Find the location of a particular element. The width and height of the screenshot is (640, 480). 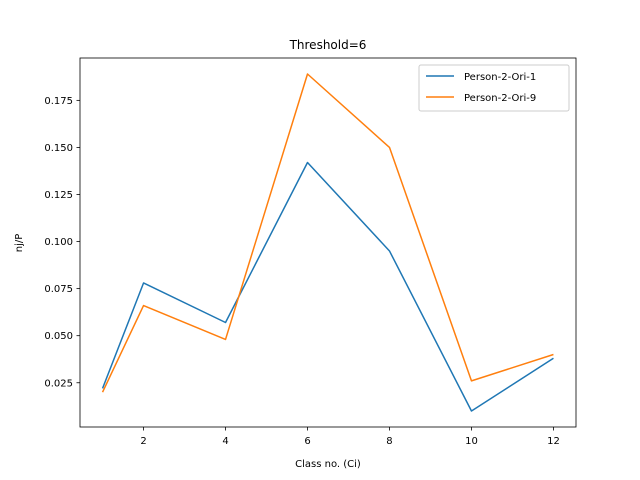

y-tick-label: 0.150 is located at coordinates (58, 148).